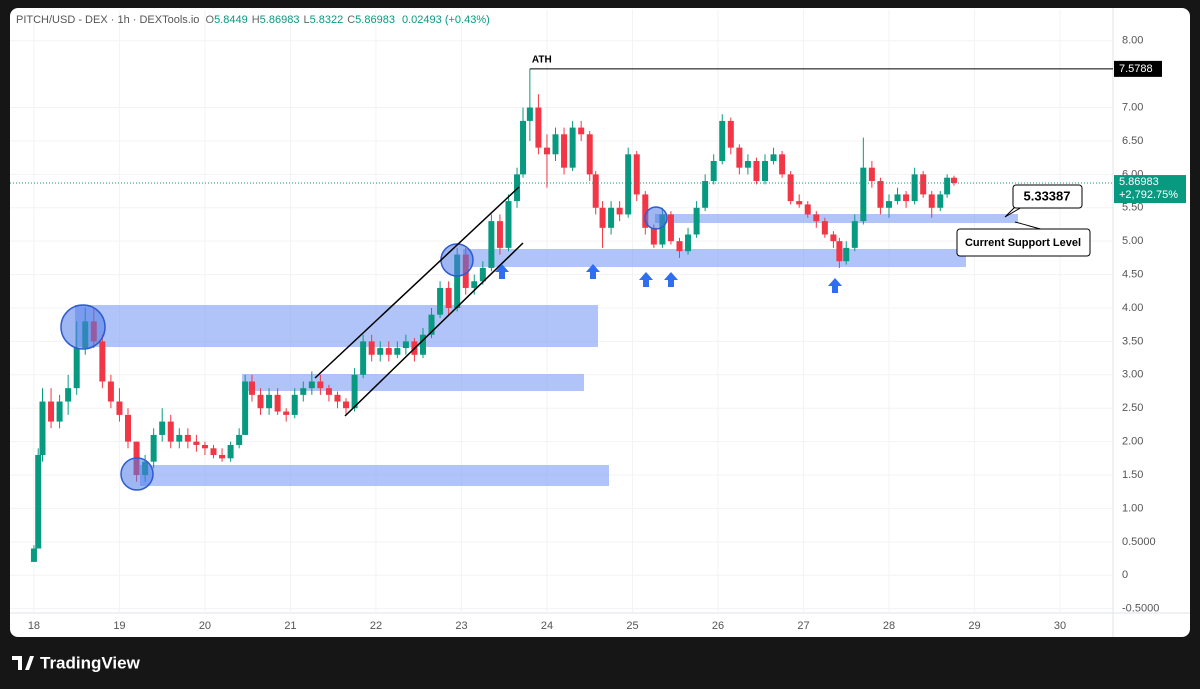 This screenshot has height=689, width=1200. I want to click on ohlc-value: 5.8322, so click(326, 20).